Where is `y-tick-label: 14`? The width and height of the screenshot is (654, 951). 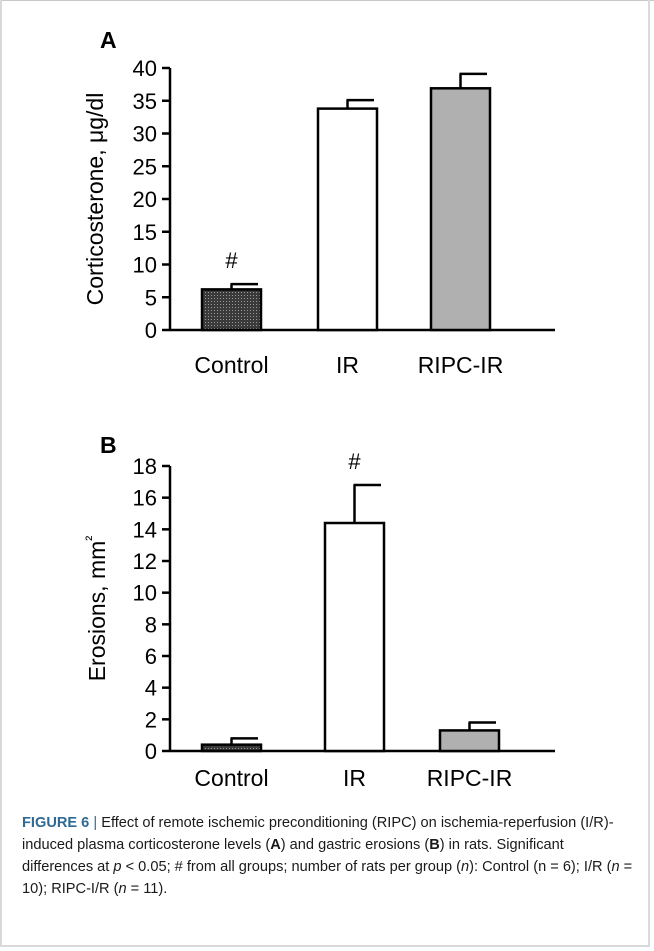
y-tick-label: 14 is located at coordinates (145, 529).